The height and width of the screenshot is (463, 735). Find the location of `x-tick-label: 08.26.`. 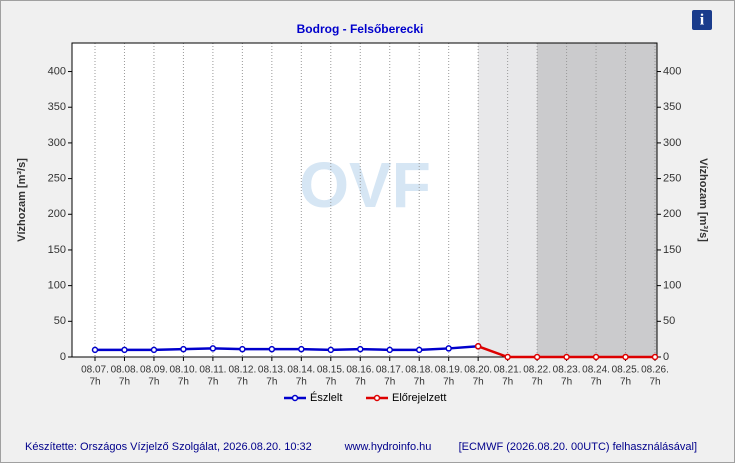

x-tick-label: 08.26. is located at coordinates (655, 370).